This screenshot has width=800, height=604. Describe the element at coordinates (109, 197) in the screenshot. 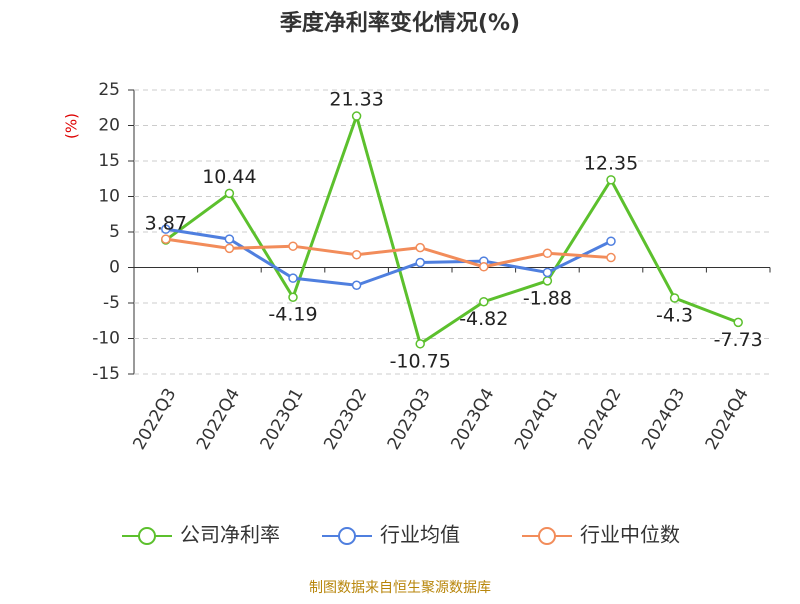

I see `y-tick-label: 10` at that location.